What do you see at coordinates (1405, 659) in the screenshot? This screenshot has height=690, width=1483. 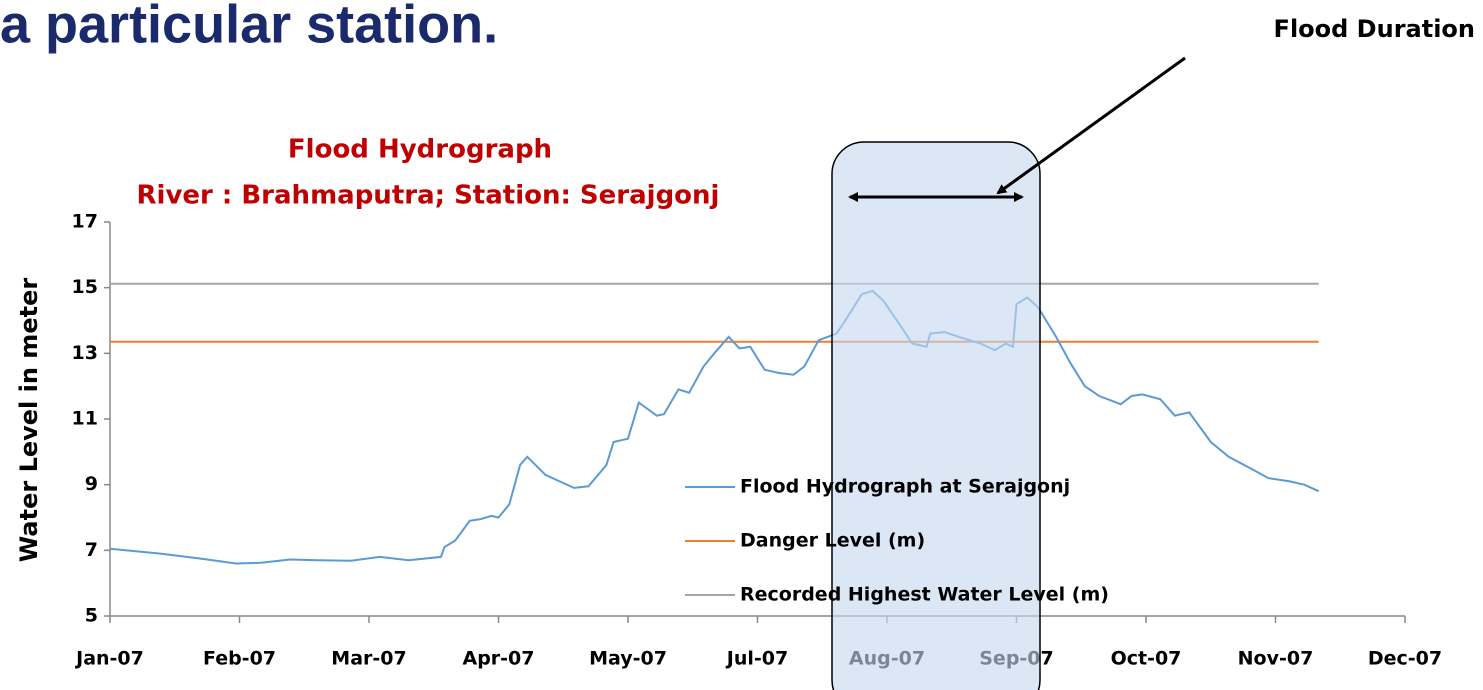 I see `x-tick-label: Dec-07` at bounding box center [1405, 659].